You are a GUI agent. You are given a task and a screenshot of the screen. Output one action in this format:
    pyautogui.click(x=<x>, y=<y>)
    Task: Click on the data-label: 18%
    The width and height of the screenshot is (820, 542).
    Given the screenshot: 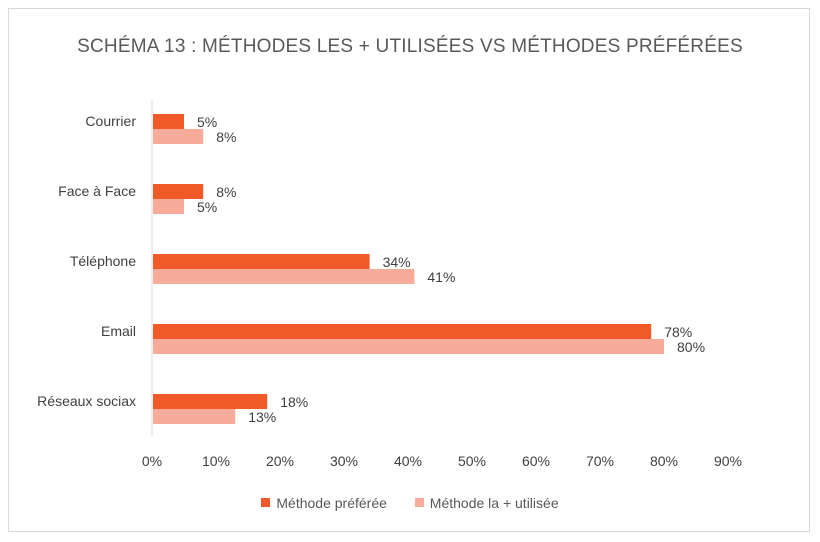 What is the action you would take?
    pyautogui.click(x=294, y=402)
    